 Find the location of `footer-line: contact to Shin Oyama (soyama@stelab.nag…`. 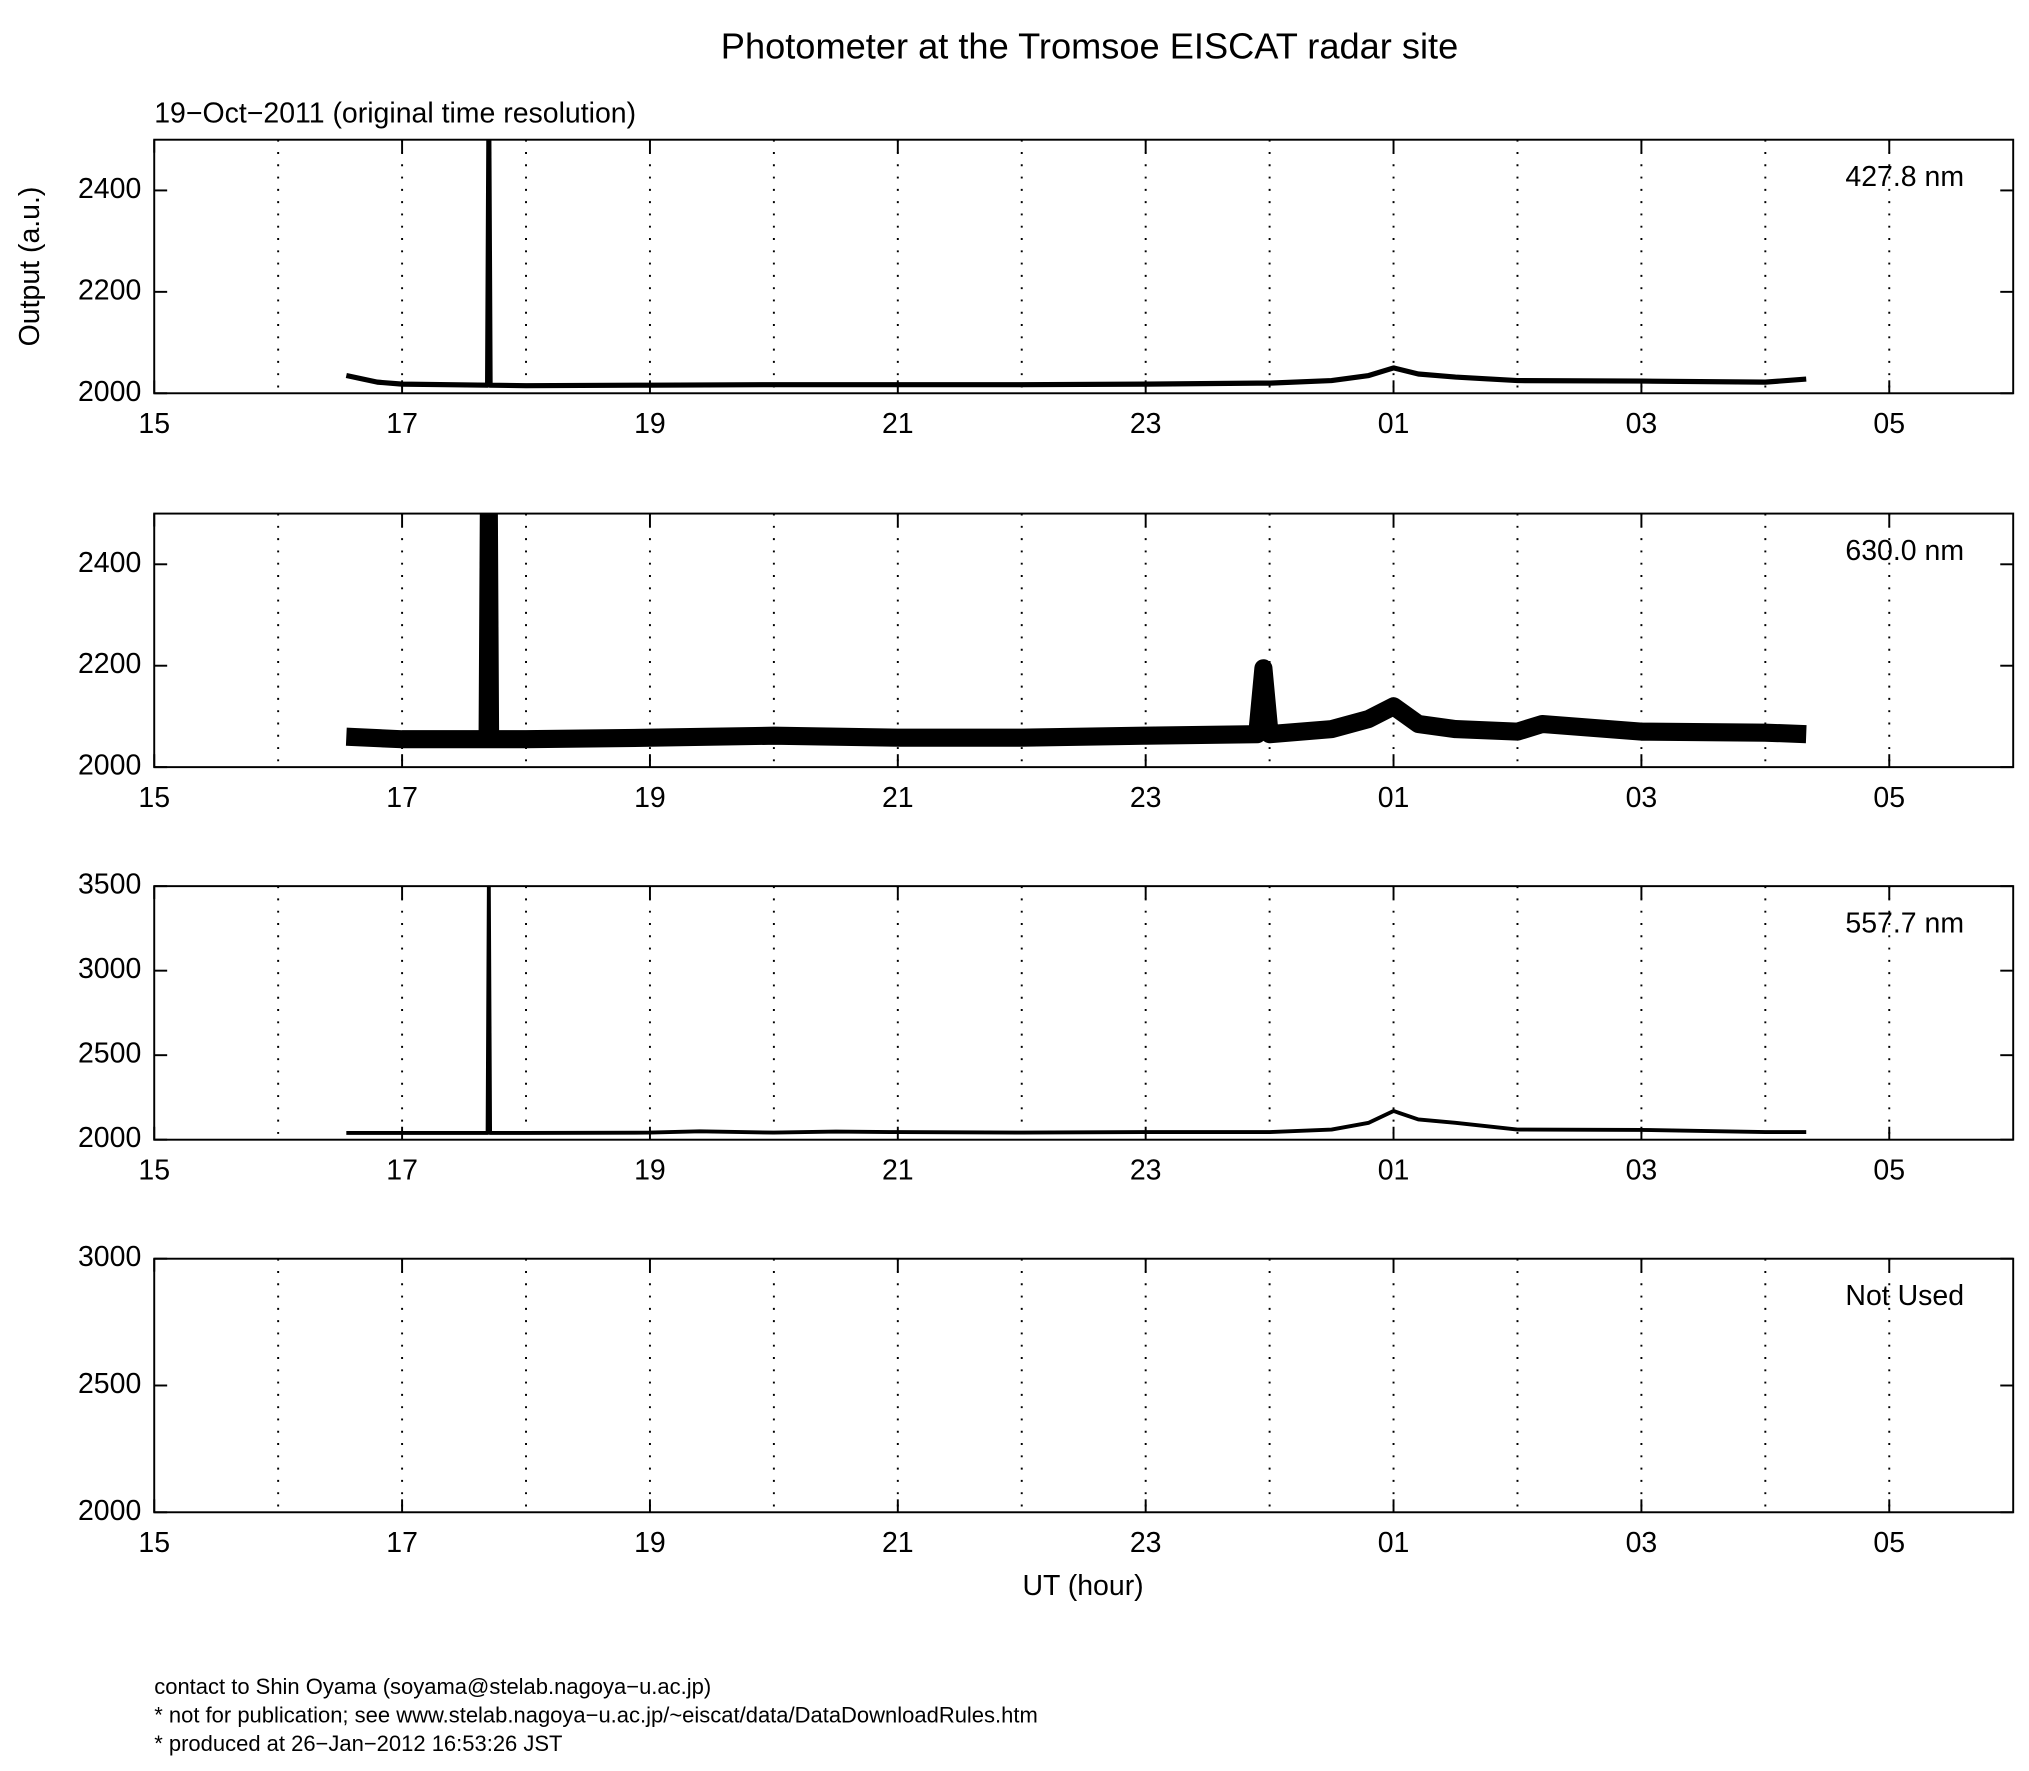

footer-line: contact to Shin Oyama (soyama@stelab.nag… is located at coordinates (432, 1686).